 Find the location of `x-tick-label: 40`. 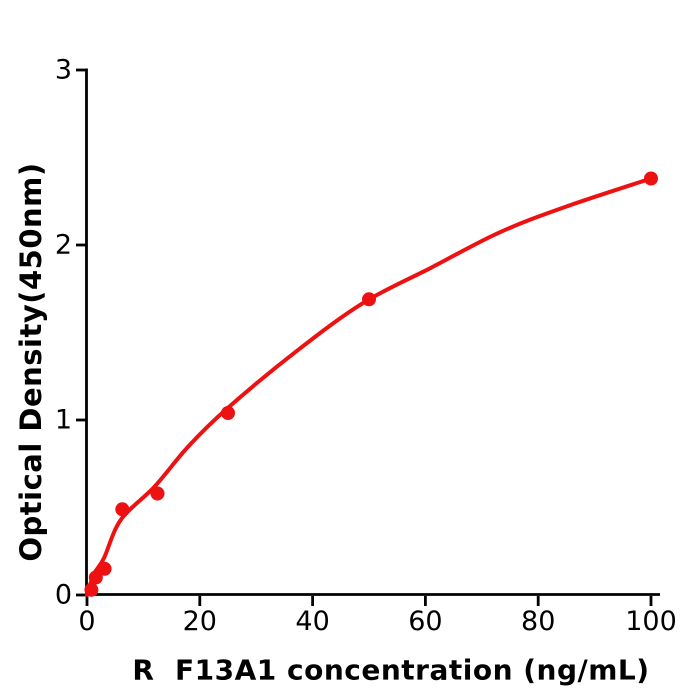

x-tick-label: 40 is located at coordinates (312, 621).